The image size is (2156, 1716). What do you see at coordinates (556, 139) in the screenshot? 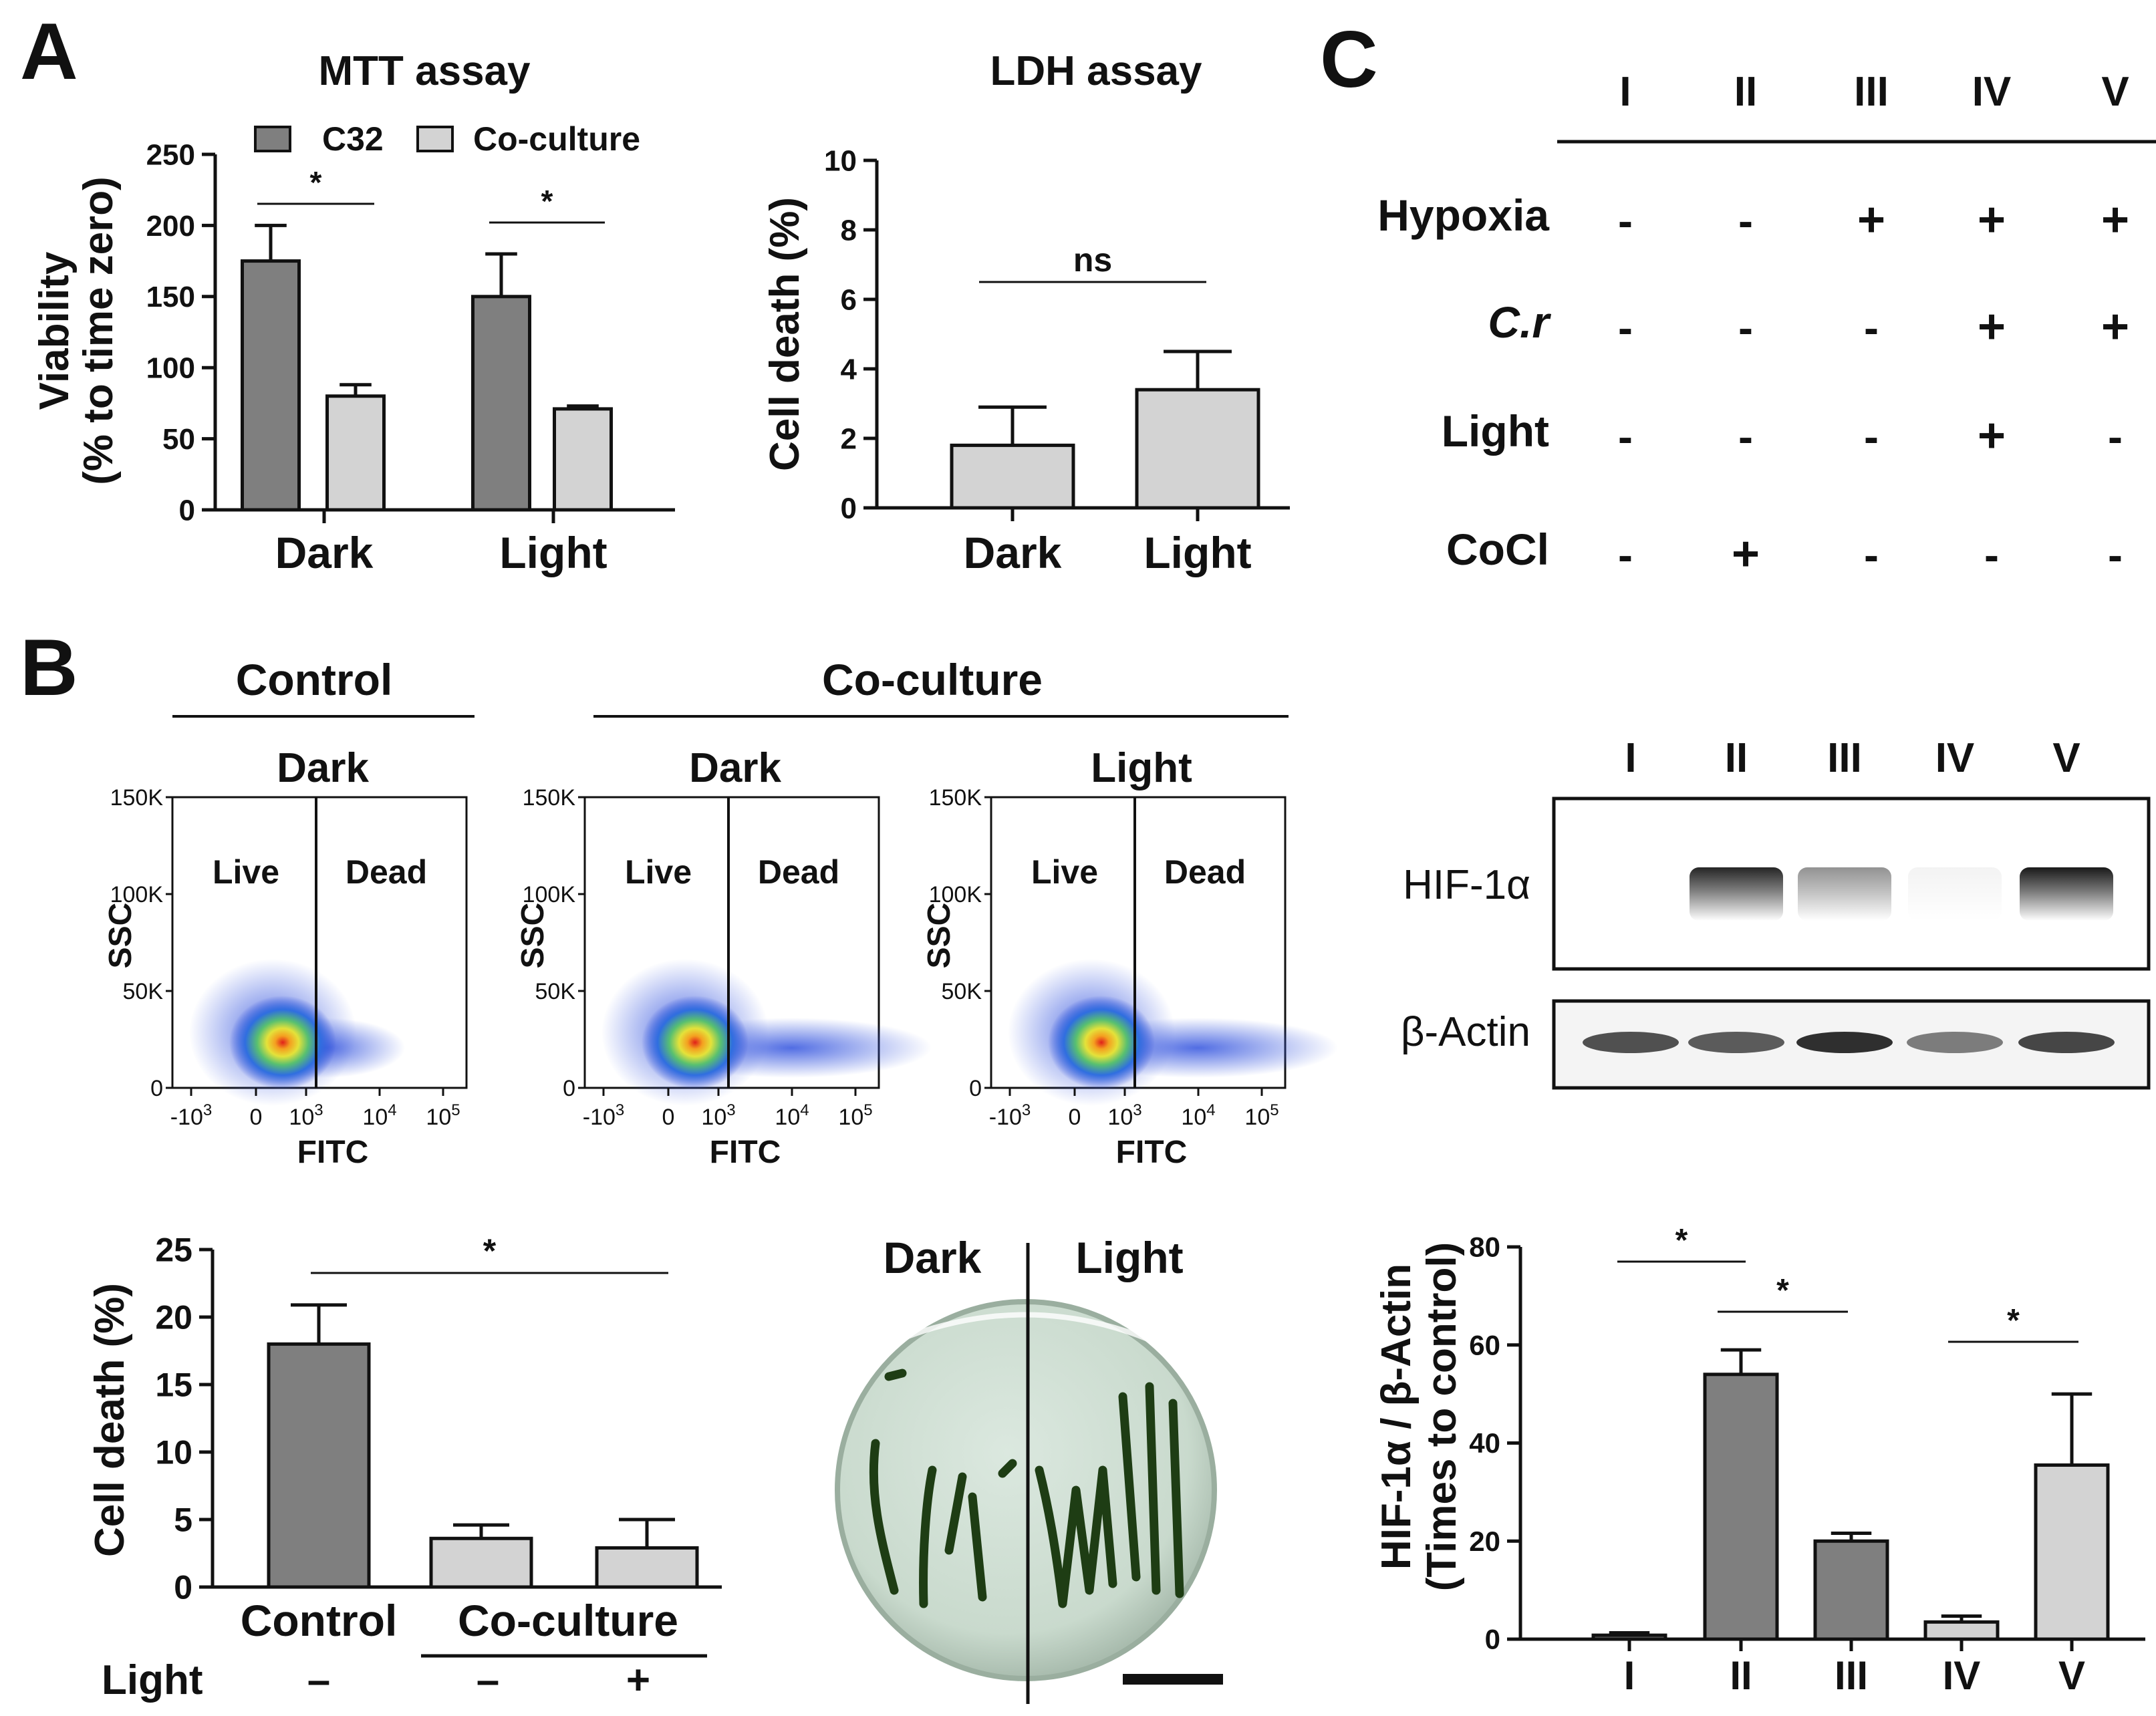
I see `mtt-legend-coculture: Co-culture` at bounding box center [556, 139].